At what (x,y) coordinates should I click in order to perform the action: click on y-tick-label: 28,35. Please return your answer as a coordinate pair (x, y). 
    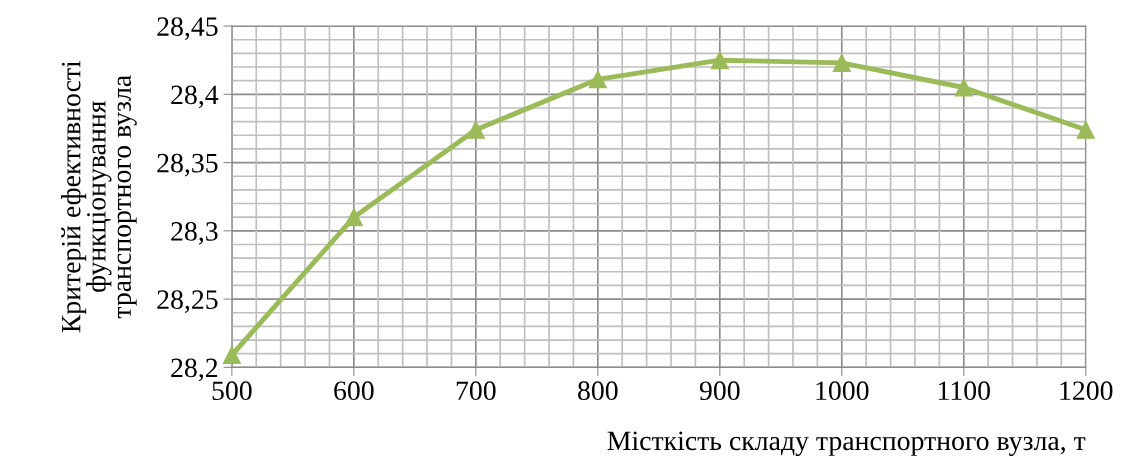
    Looking at the image, I should click on (187, 165).